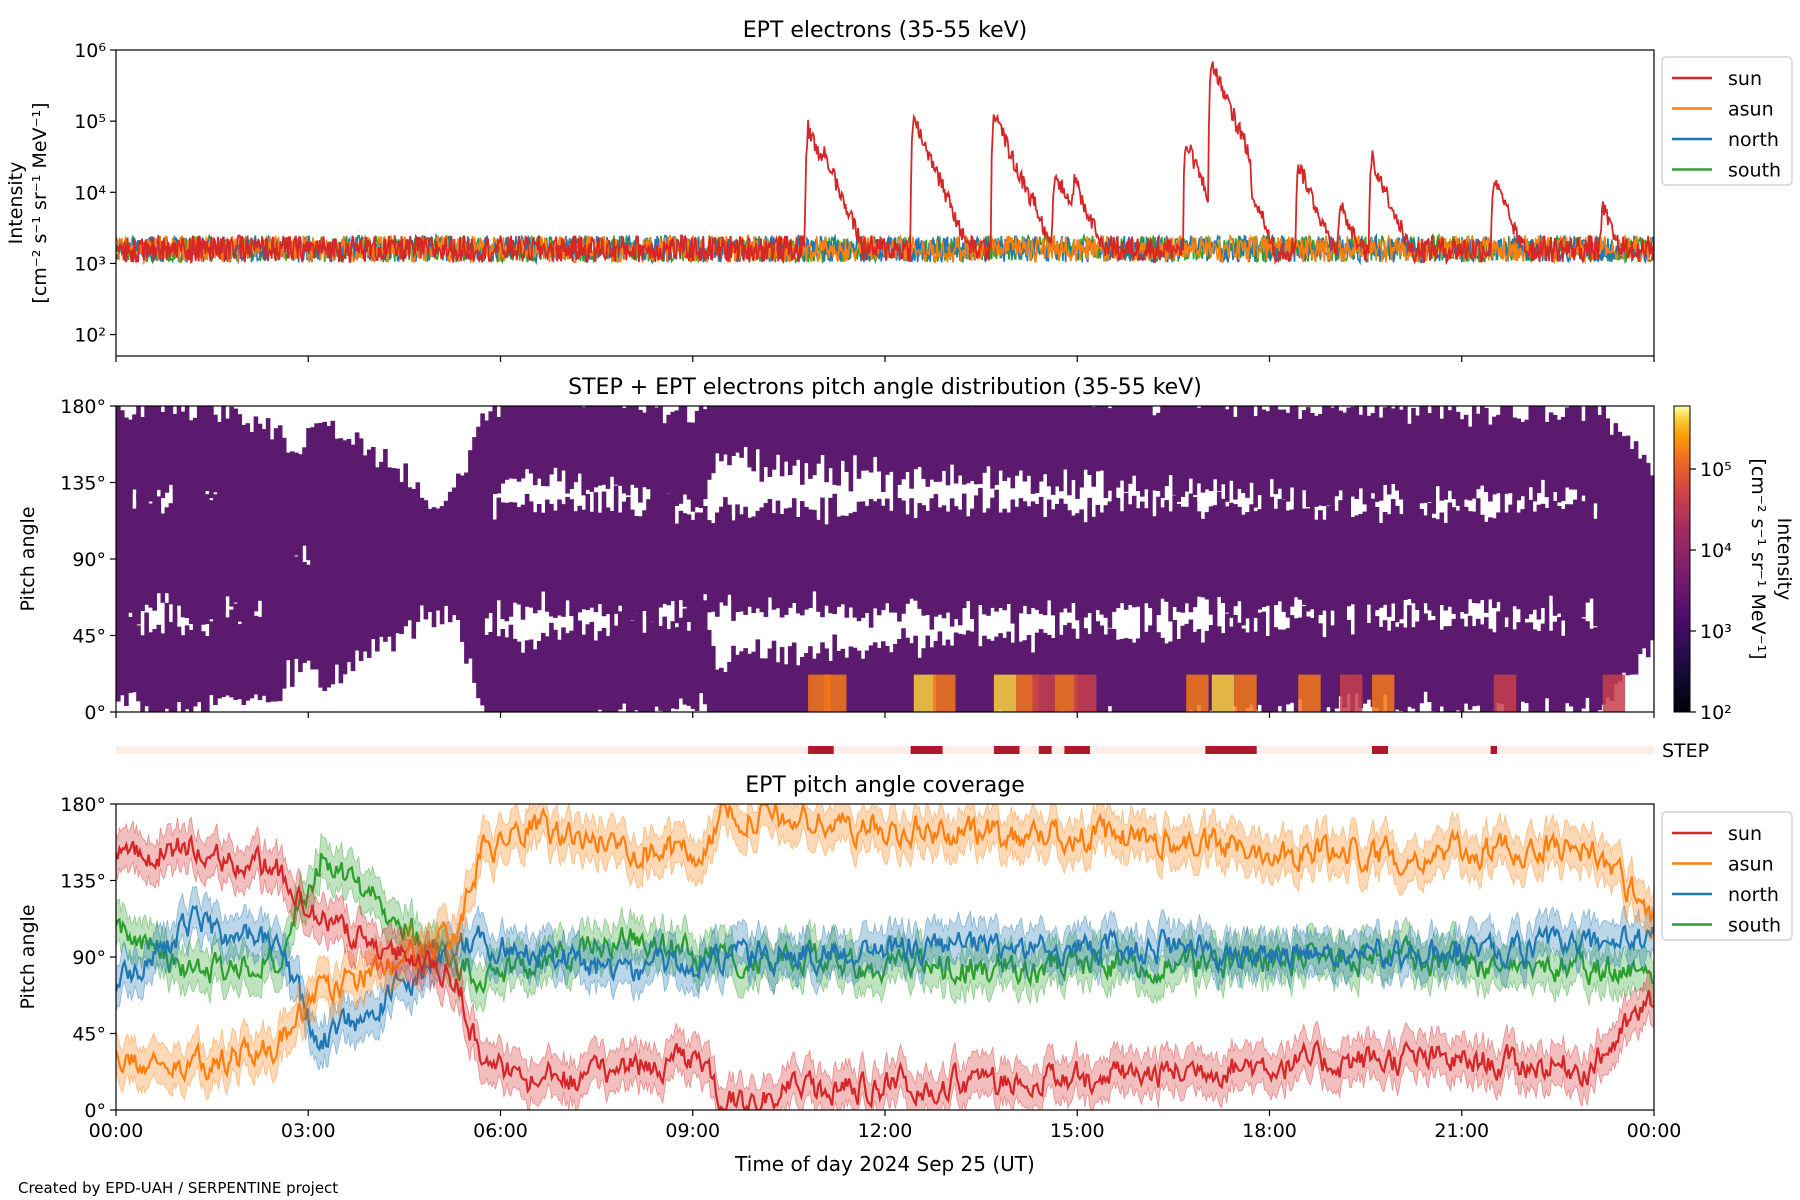  What do you see at coordinates (89, 958) in the screenshot?
I see `y-tick-label: 90°` at bounding box center [89, 958].